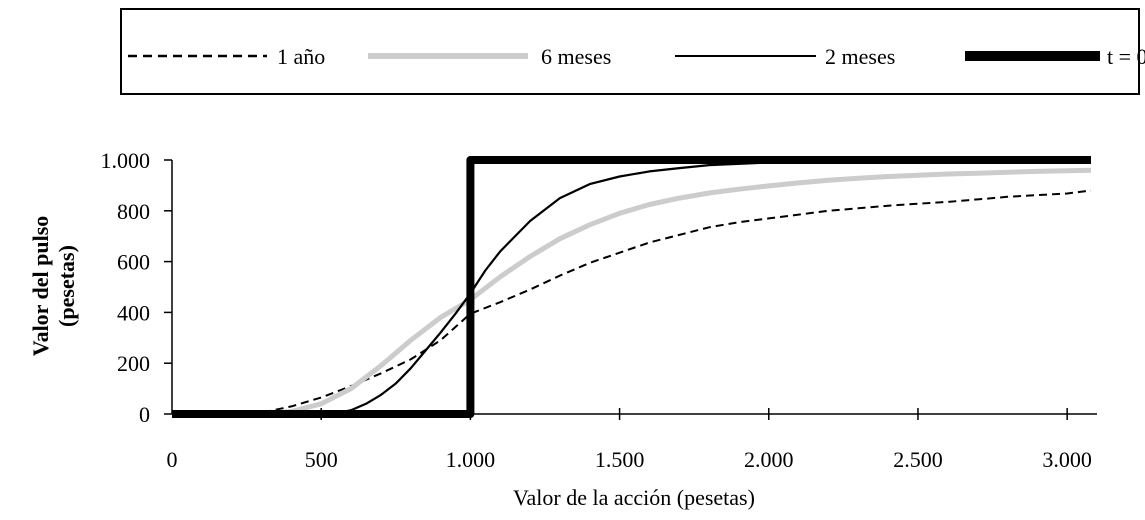 The width and height of the screenshot is (1145, 520). I want to click on y-tick-label: 0, so click(144, 414).